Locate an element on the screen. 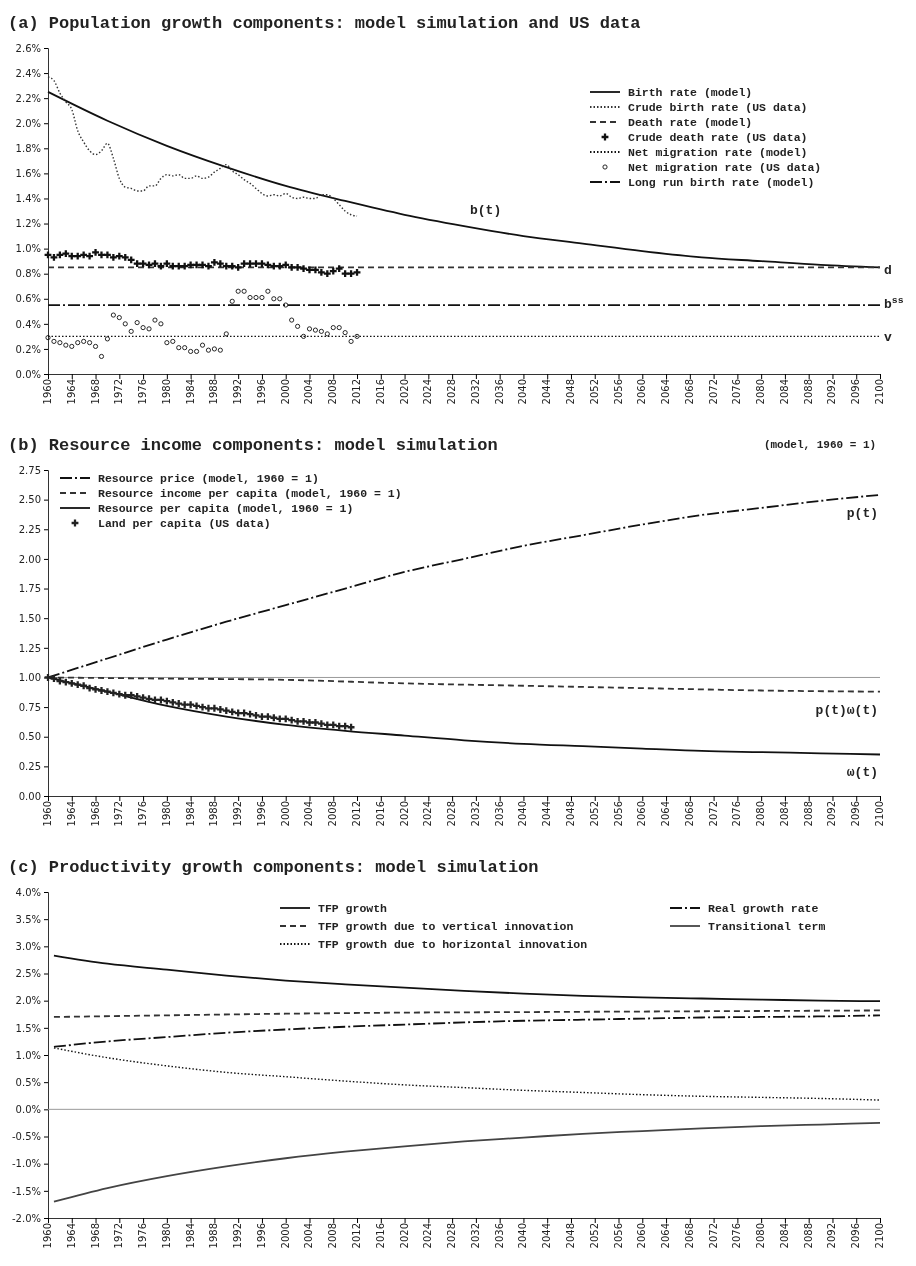  x-tick-label: 1964 is located at coordinates (71, 392).